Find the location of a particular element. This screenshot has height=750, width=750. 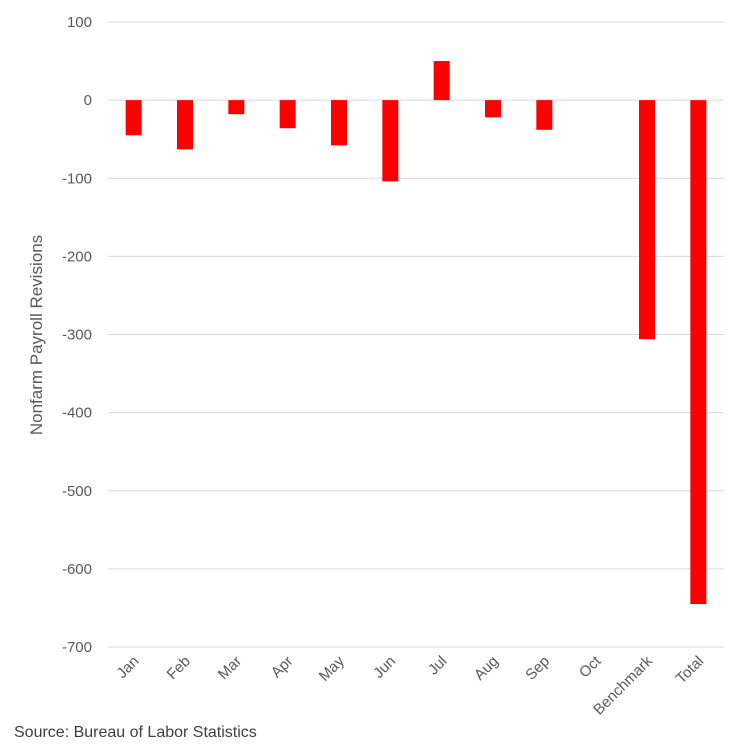

y-tick-labels: 100 0 -100 -200 -300 -400 -500 -600 -700 is located at coordinates (77, 335).